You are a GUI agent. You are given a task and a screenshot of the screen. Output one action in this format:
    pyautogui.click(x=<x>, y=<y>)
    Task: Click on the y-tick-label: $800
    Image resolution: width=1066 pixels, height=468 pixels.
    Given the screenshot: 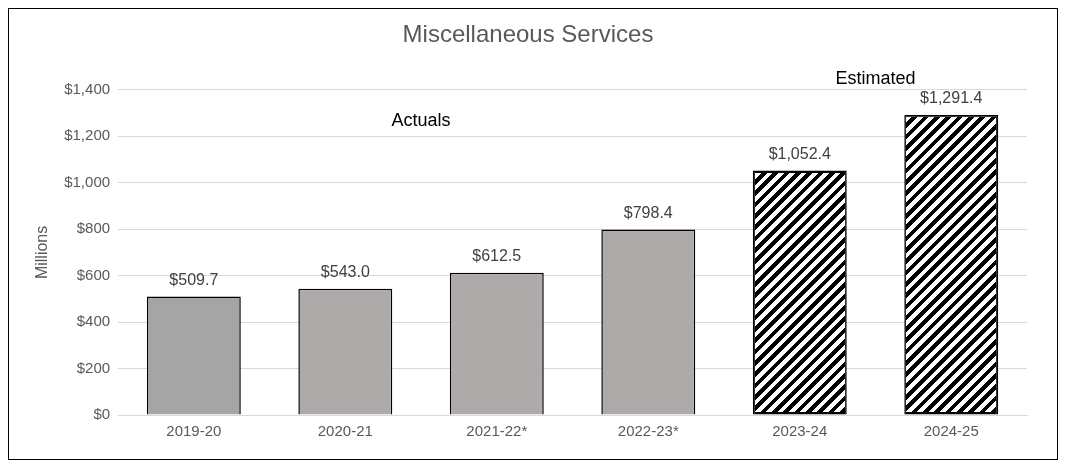 What is the action you would take?
    pyautogui.click(x=93, y=228)
    